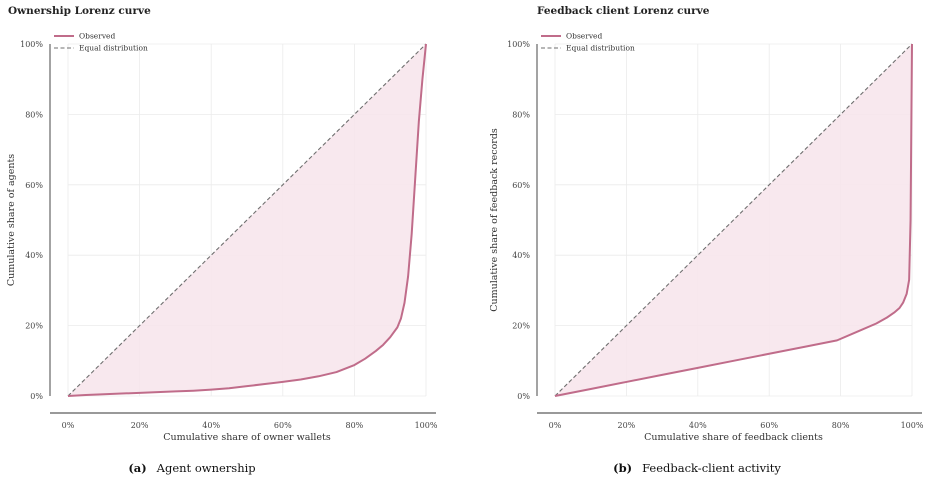 The width and height of the screenshot is (936, 484). What do you see at coordinates (79, 11) in the screenshot?
I see `chart-title: Ownership Lorenz curve` at bounding box center [79, 11].